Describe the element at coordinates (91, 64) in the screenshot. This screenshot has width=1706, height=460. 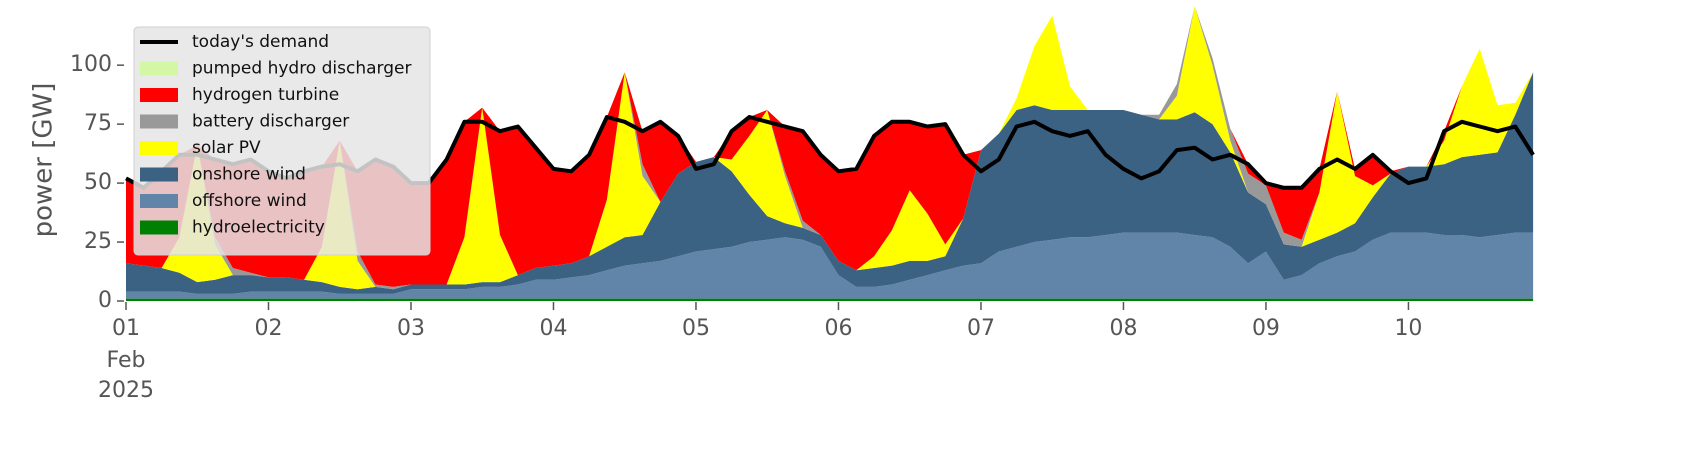
I see `y-tick-label: 100` at that location.